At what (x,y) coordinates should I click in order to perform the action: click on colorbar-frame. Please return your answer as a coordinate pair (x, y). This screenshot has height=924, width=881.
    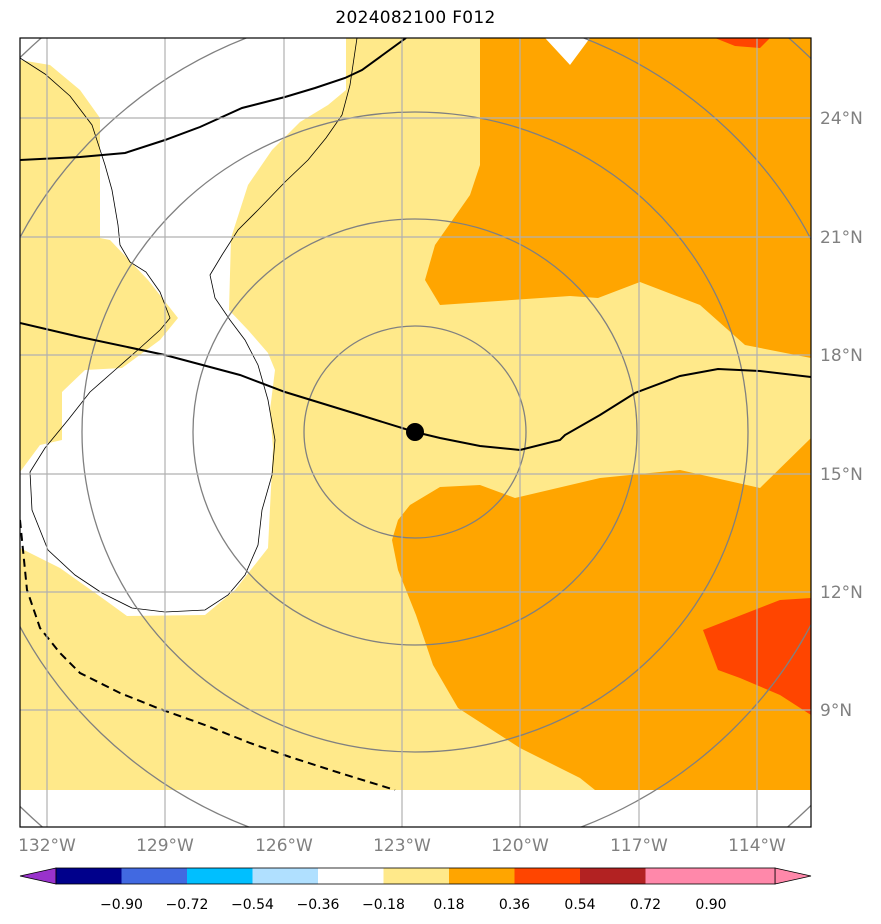
    Looking at the image, I should click on (415, 876).